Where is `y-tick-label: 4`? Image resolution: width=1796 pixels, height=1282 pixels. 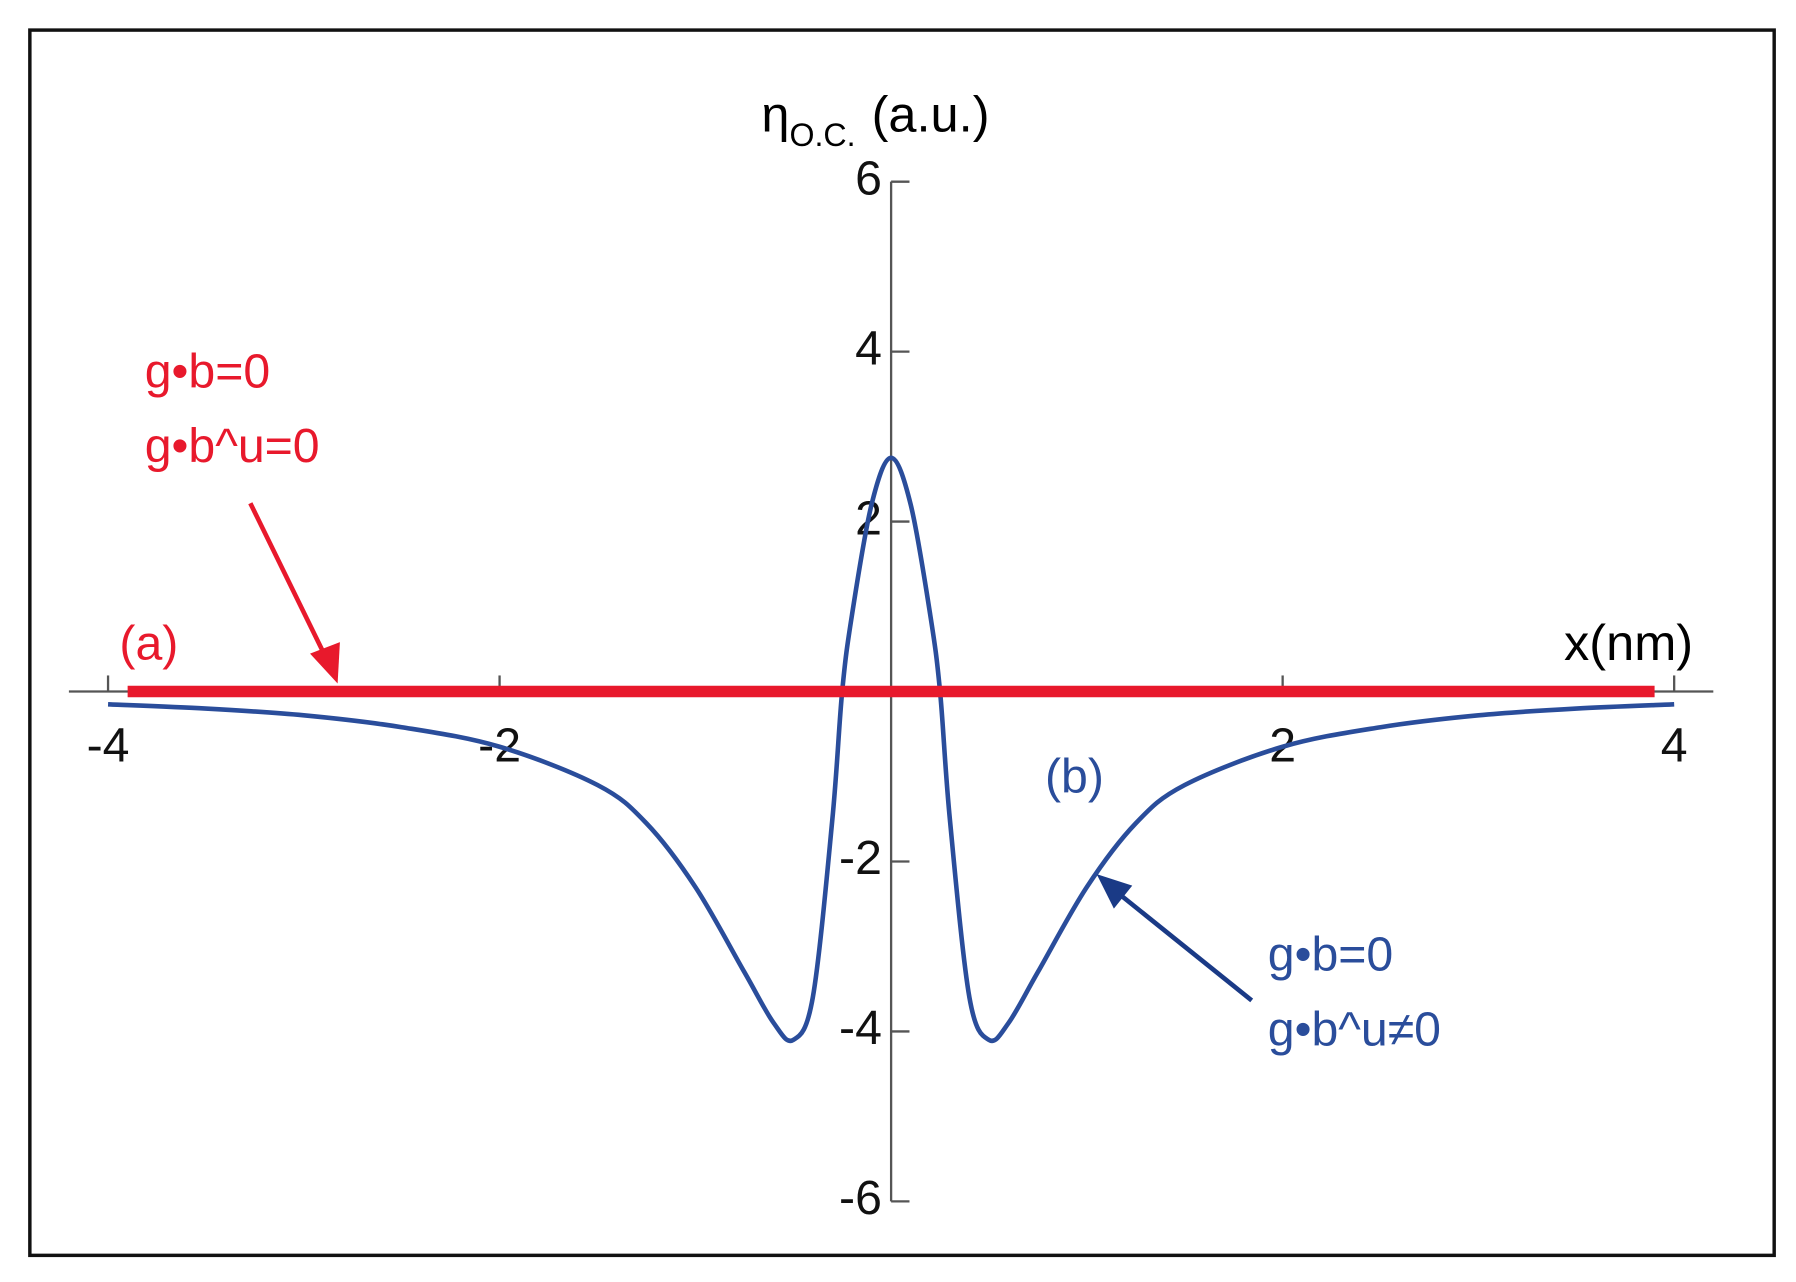 y-tick-label: 4 is located at coordinates (868, 348).